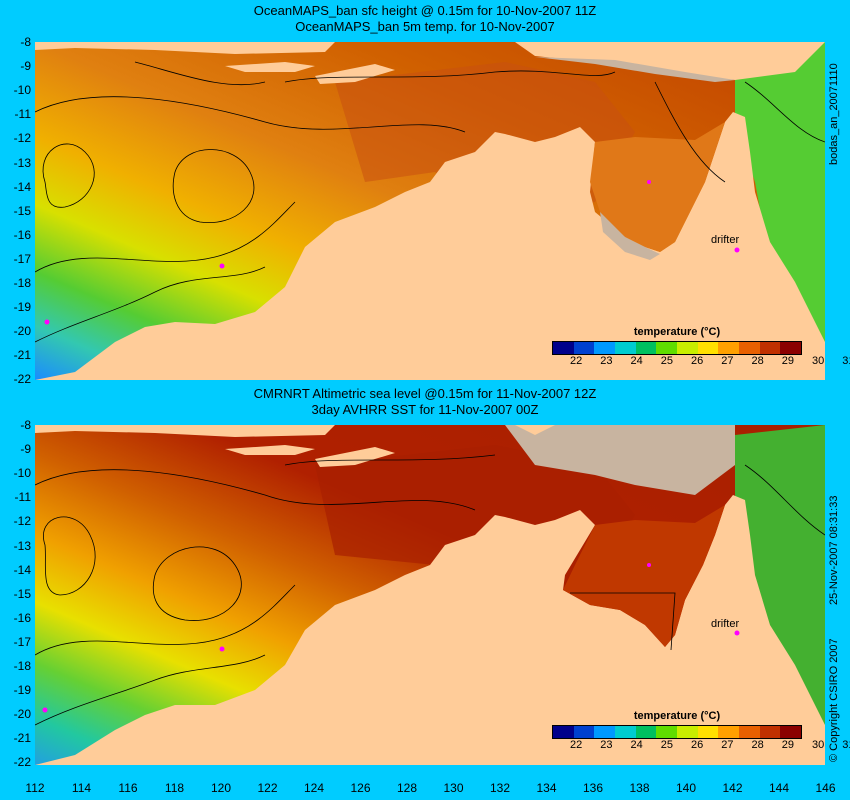  I want to click on longitude-tick-label: 134, so click(546, 788).